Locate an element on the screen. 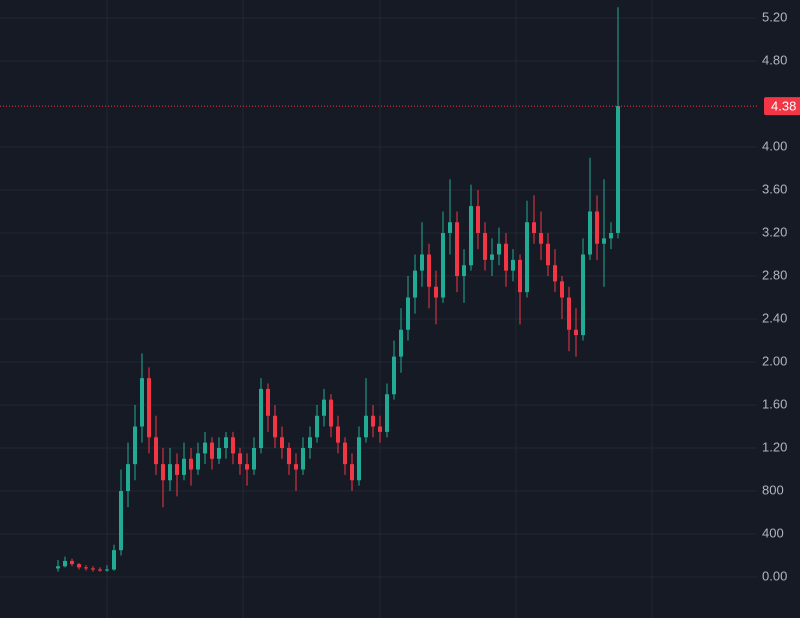 The image size is (800, 618). y-tick-label: 1.20 is located at coordinates (774, 446).